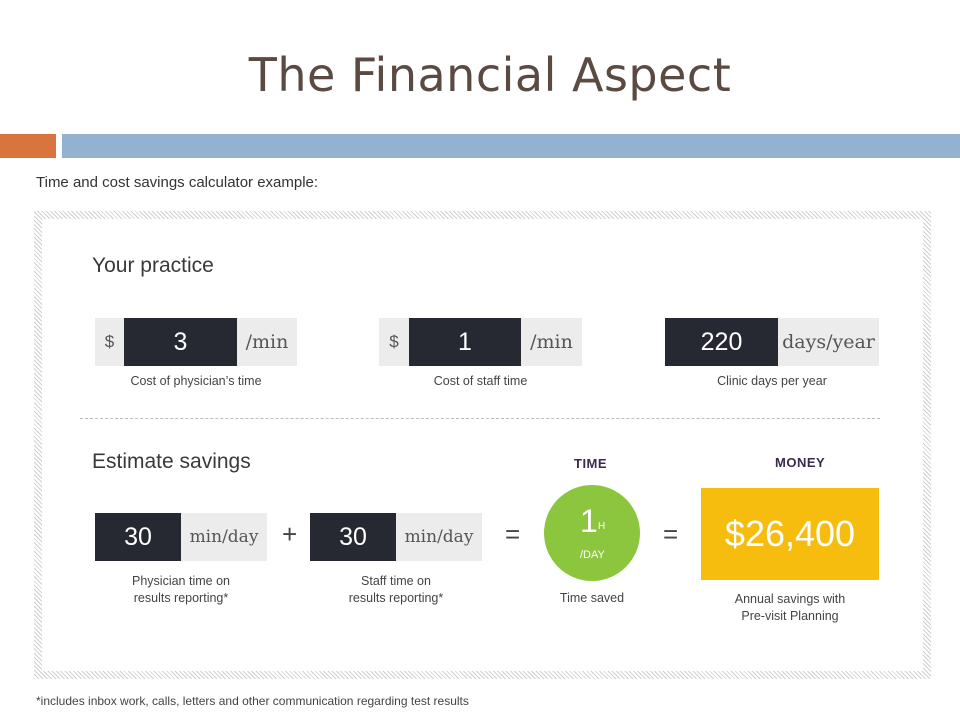 This screenshot has height=720, width=960. Describe the element at coordinates (592, 598) in the screenshot. I see `time-saved-caption: Time saved` at that location.